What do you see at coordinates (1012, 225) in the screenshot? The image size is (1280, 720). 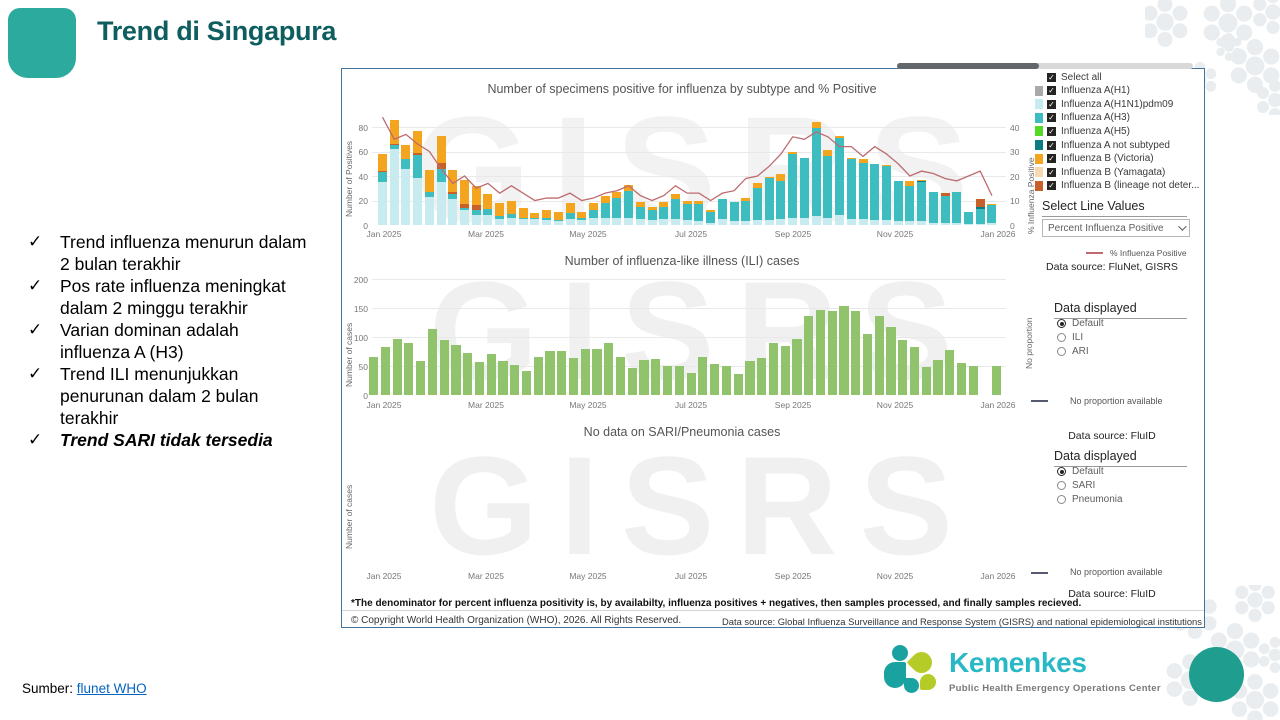 I see `chart1-y2tick: 0` at bounding box center [1012, 225].